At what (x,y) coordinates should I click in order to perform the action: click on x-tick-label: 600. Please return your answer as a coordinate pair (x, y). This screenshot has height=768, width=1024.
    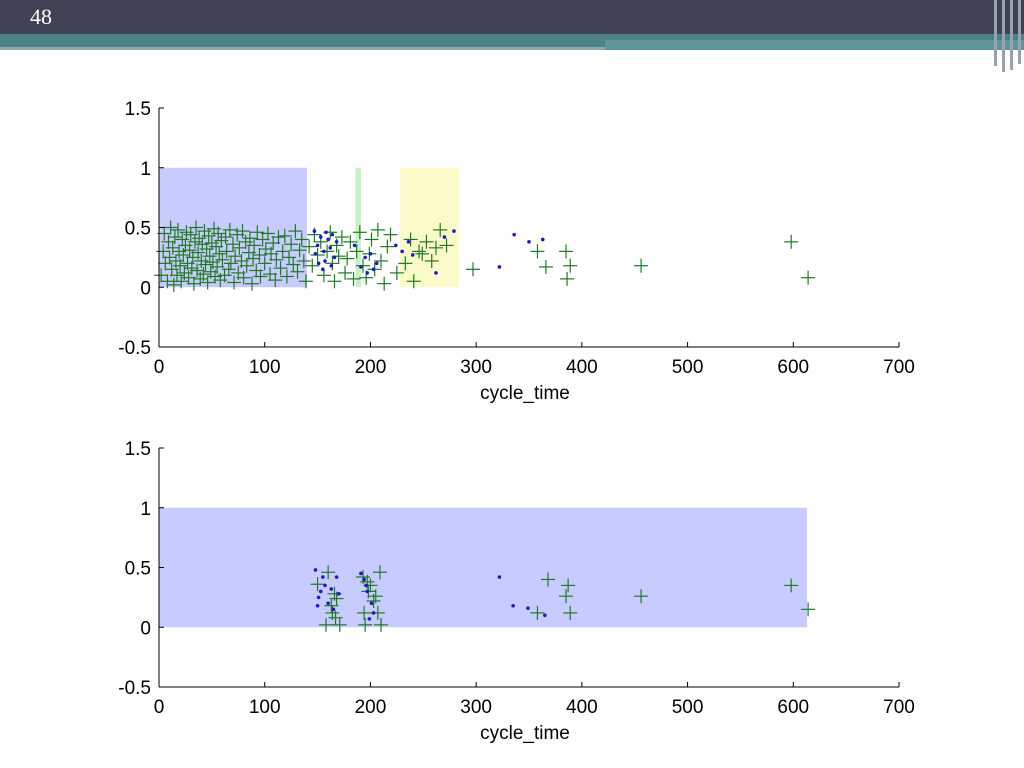
    Looking at the image, I should click on (793, 367).